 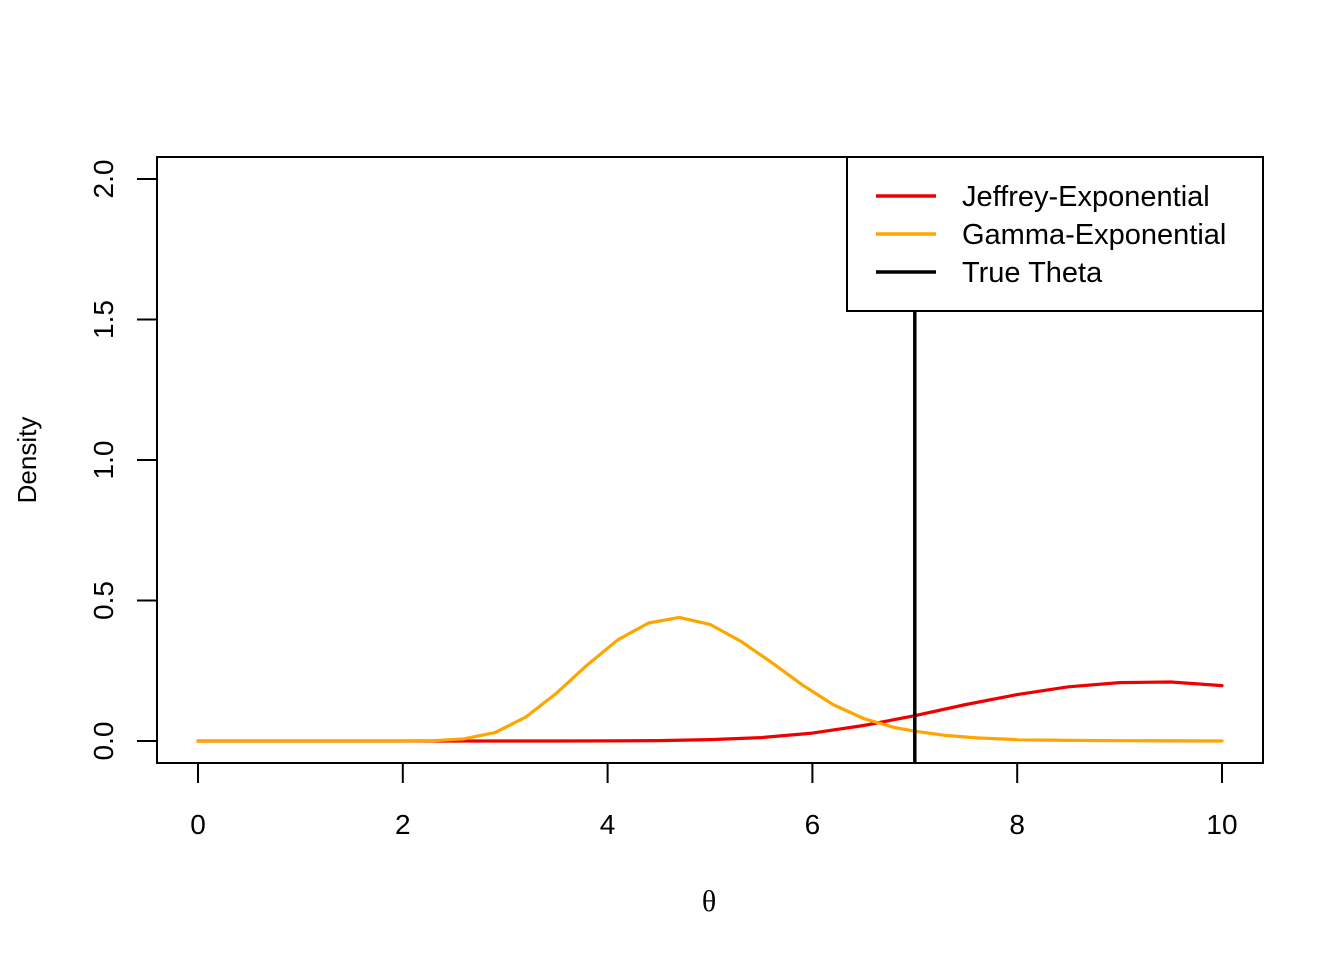 I want to click on x-tick-label: 6, so click(x=813, y=824).